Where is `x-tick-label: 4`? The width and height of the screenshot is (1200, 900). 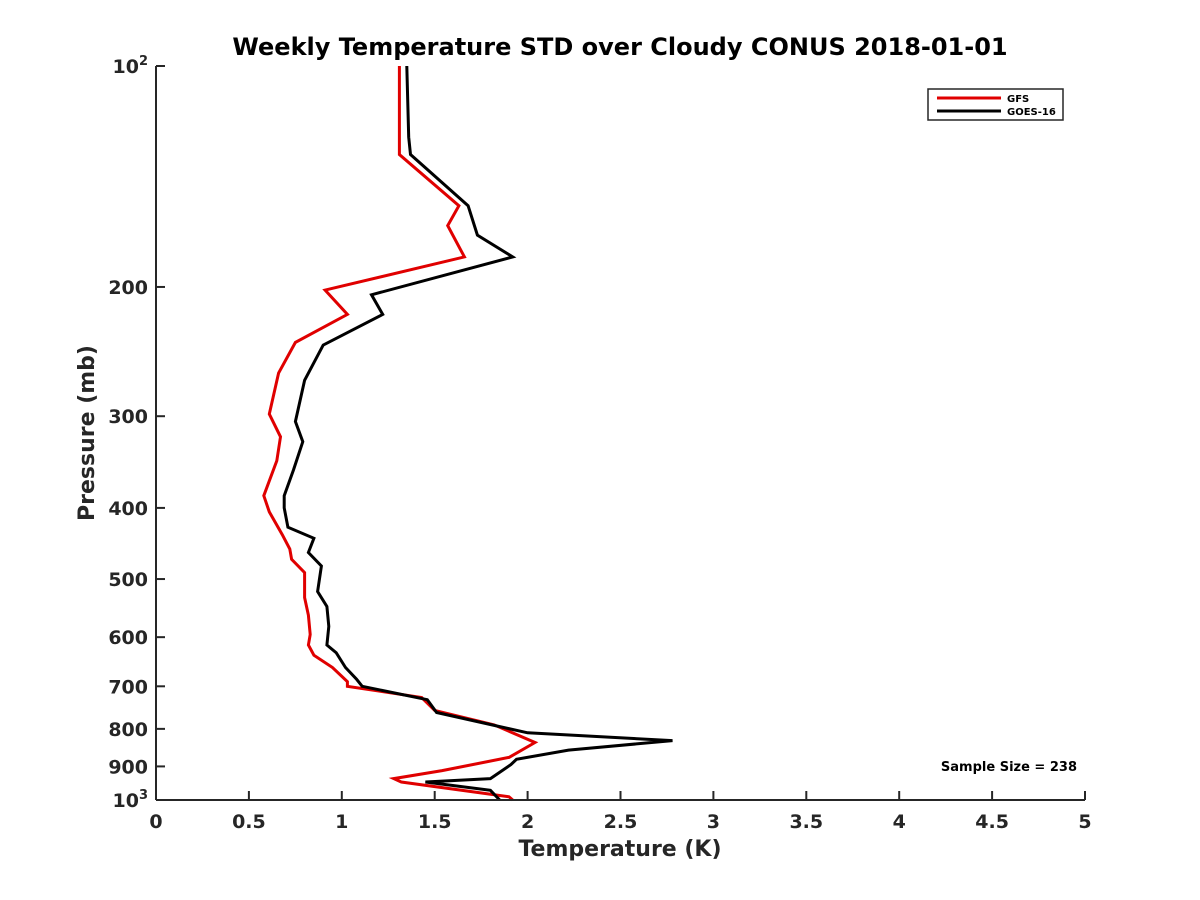 x-tick-label: 4 is located at coordinates (899, 822).